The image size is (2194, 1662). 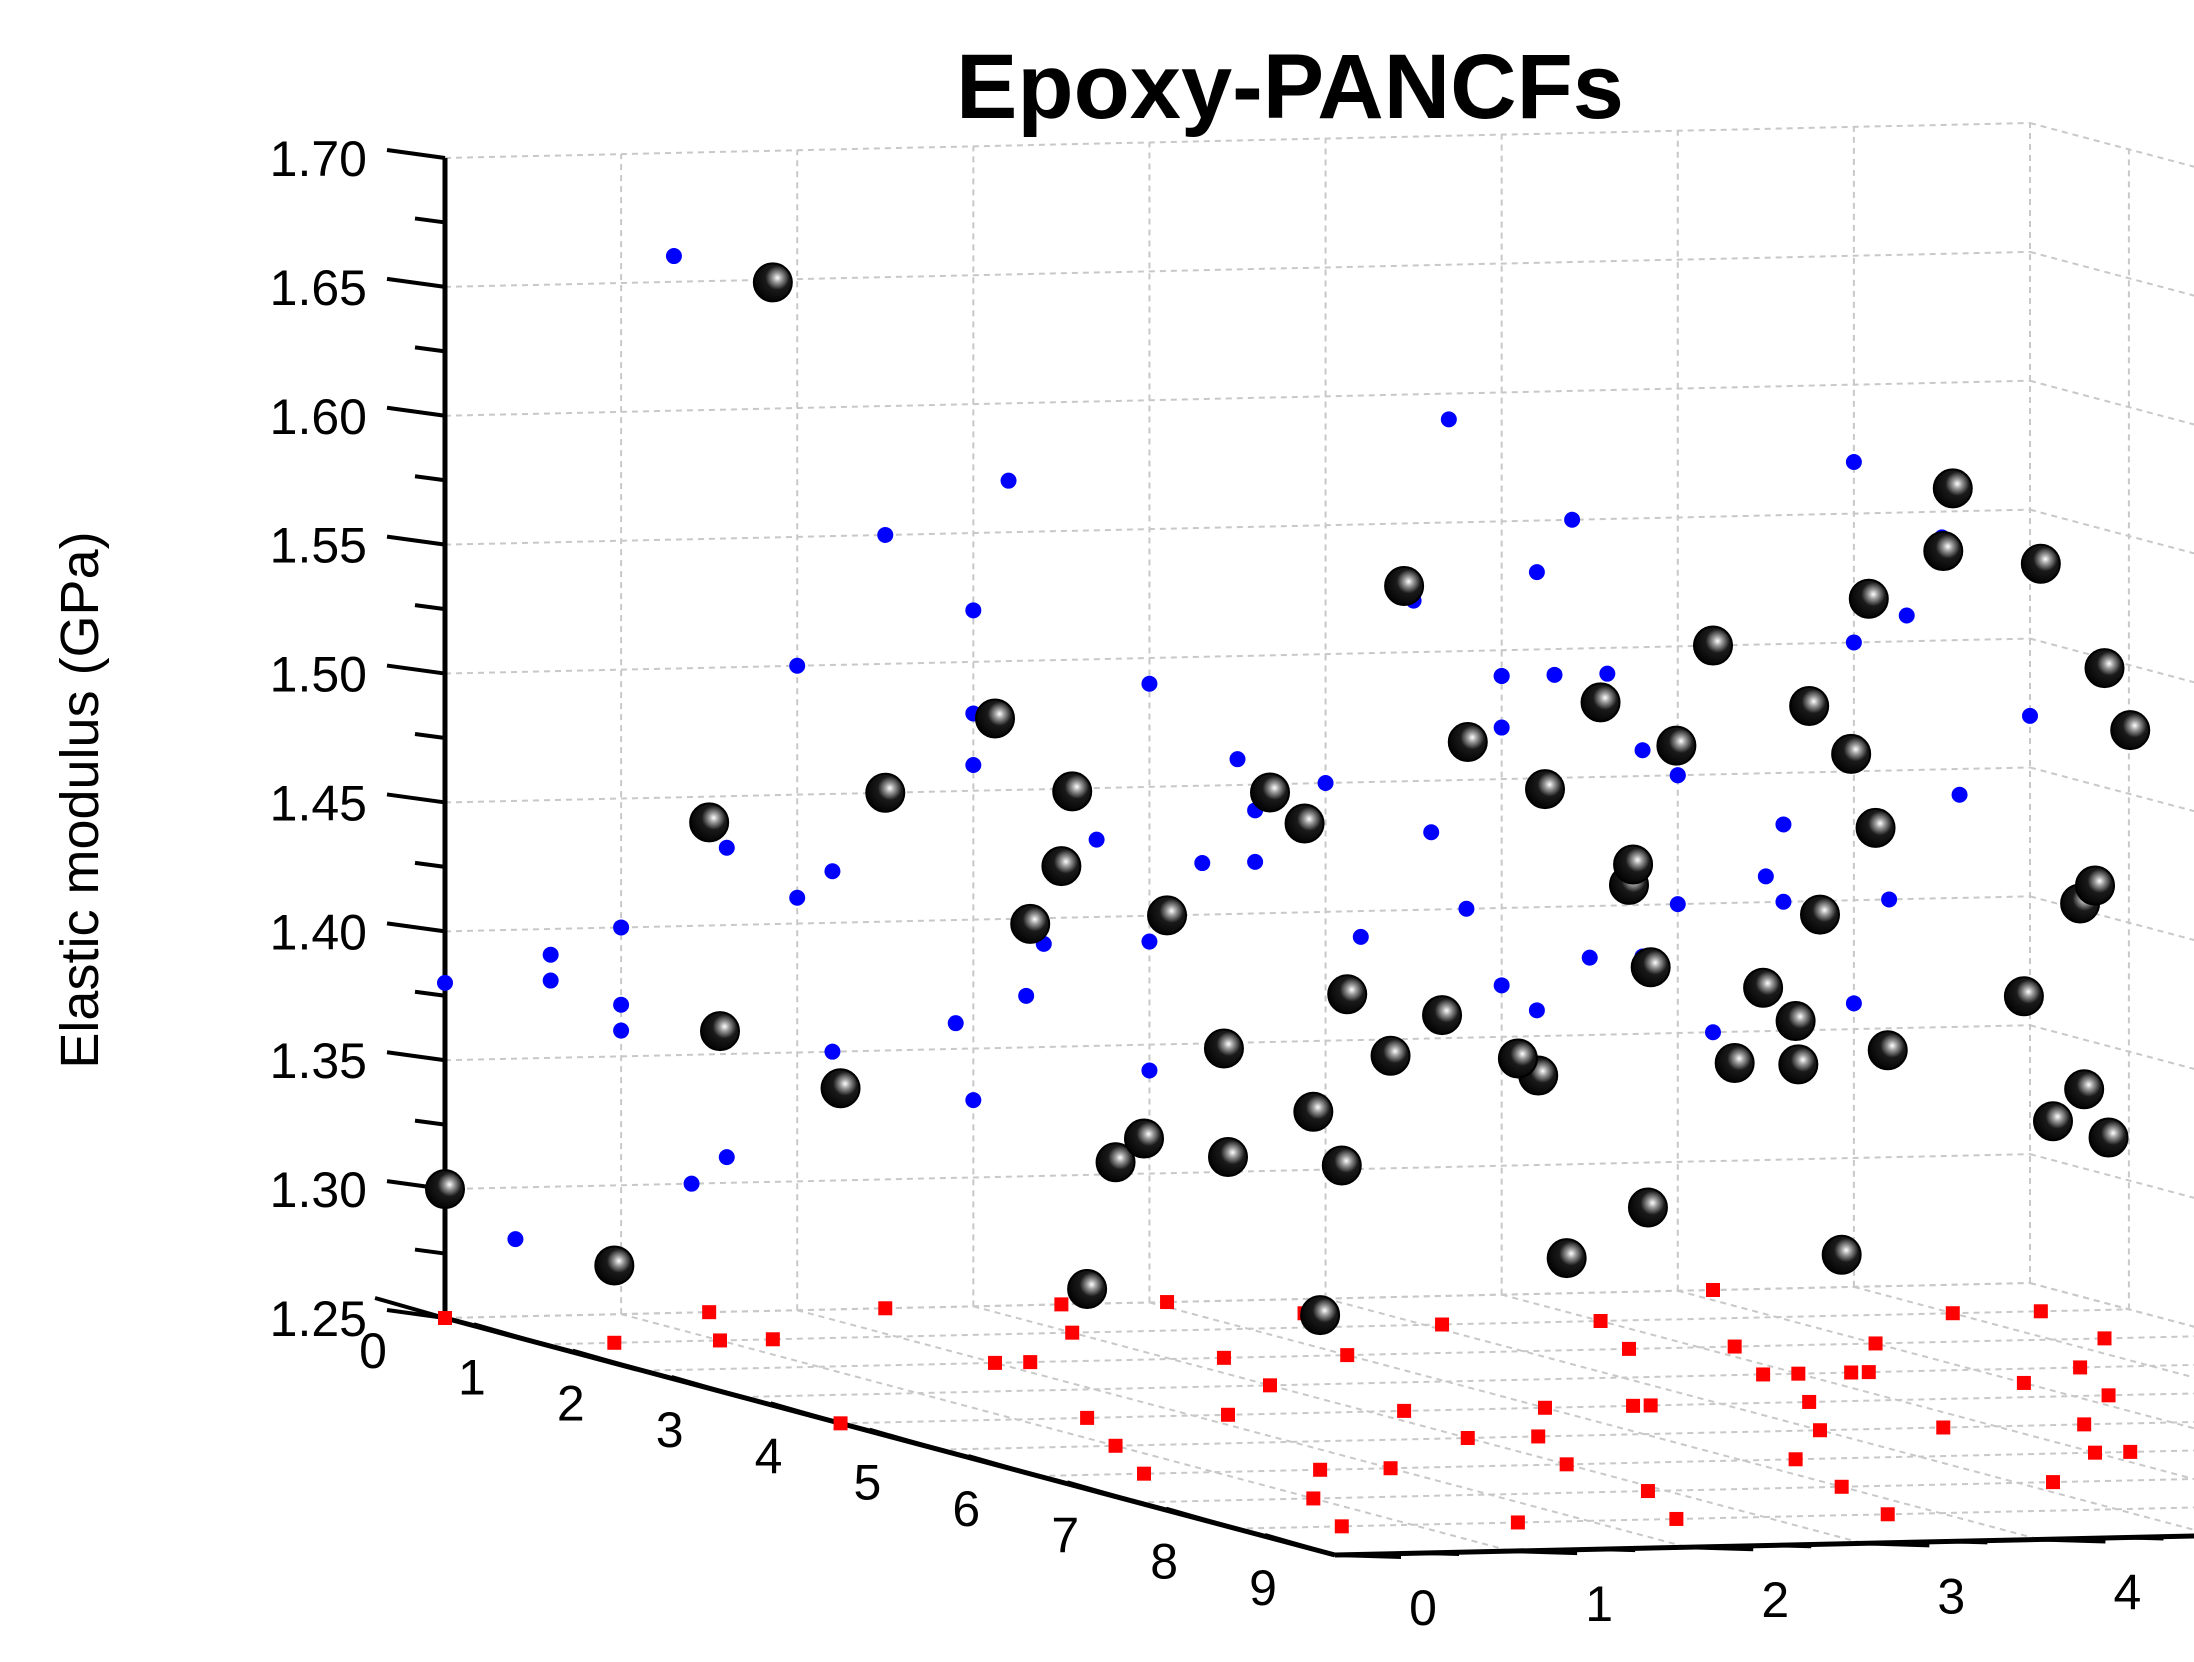 What do you see at coordinates (2072, 1540) in the screenshot?
I see `y-major-tick` at bounding box center [2072, 1540].